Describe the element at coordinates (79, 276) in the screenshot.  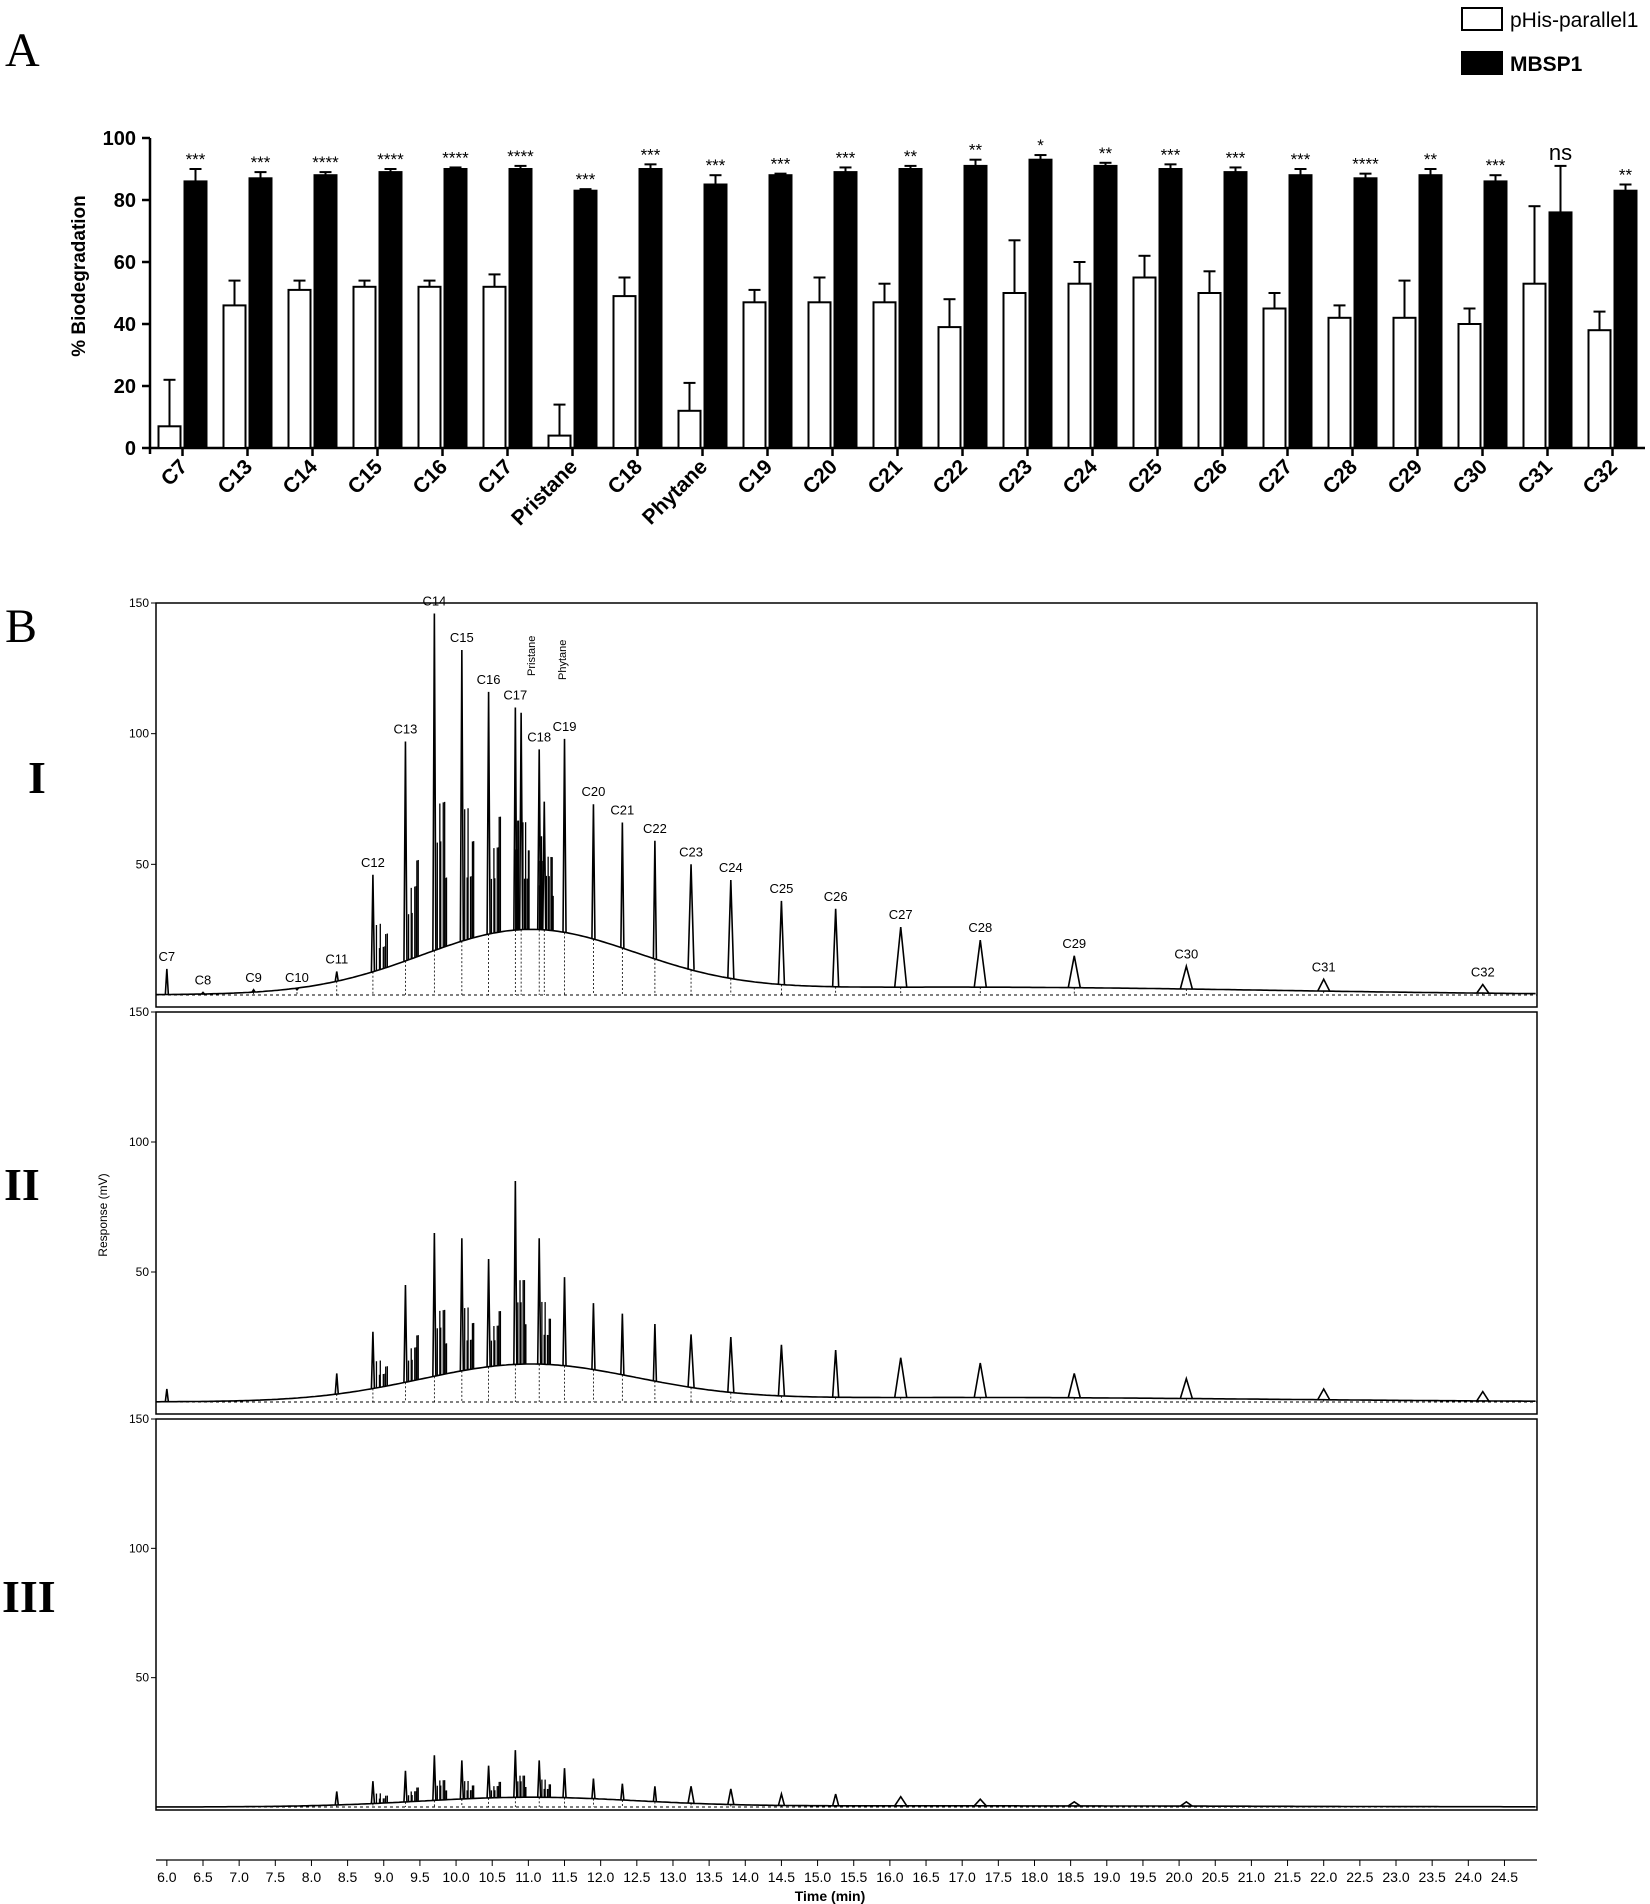
I see `bar-y-axis-label: % Biodegradation` at that location.